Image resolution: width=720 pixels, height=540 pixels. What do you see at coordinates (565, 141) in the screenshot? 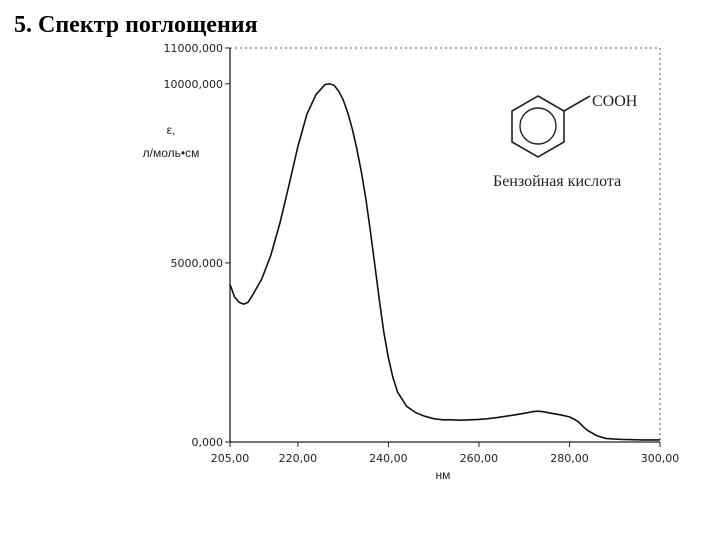
I see `benzoic-acid-structure: COOH Бензойная кислота` at bounding box center [565, 141].